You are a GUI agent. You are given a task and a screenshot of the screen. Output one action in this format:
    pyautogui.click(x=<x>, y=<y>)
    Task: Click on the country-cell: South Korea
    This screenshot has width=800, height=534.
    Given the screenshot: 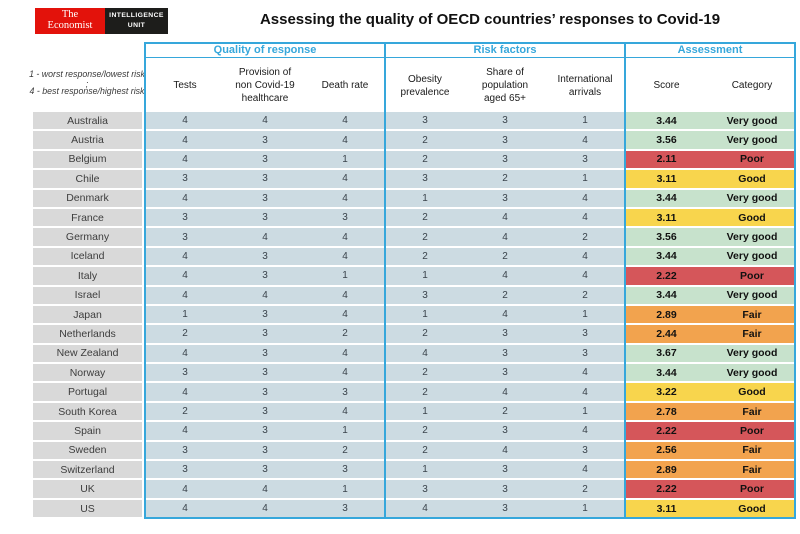 What is the action you would take?
    pyautogui.click(x=87, y=411)
    